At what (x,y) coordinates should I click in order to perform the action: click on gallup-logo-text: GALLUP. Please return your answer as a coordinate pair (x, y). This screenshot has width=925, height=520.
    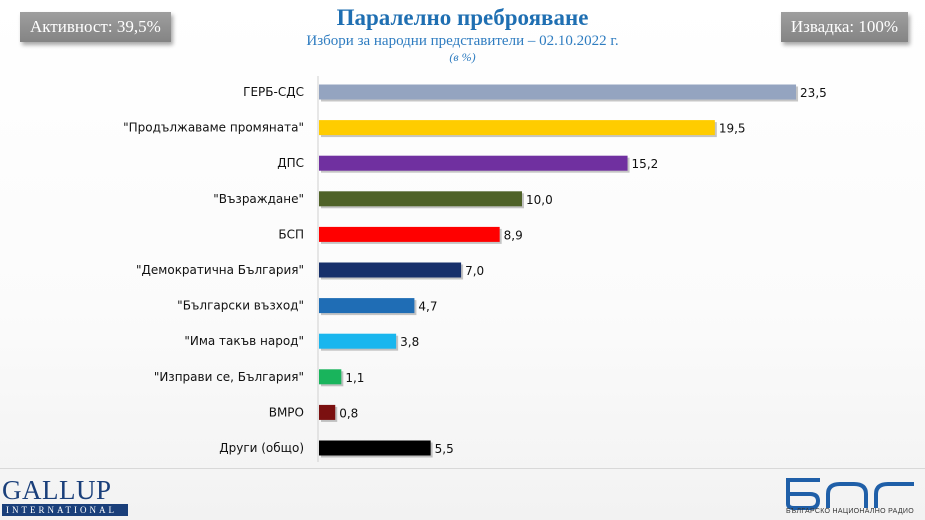
    Looking at the image, I should click on (57, 490).